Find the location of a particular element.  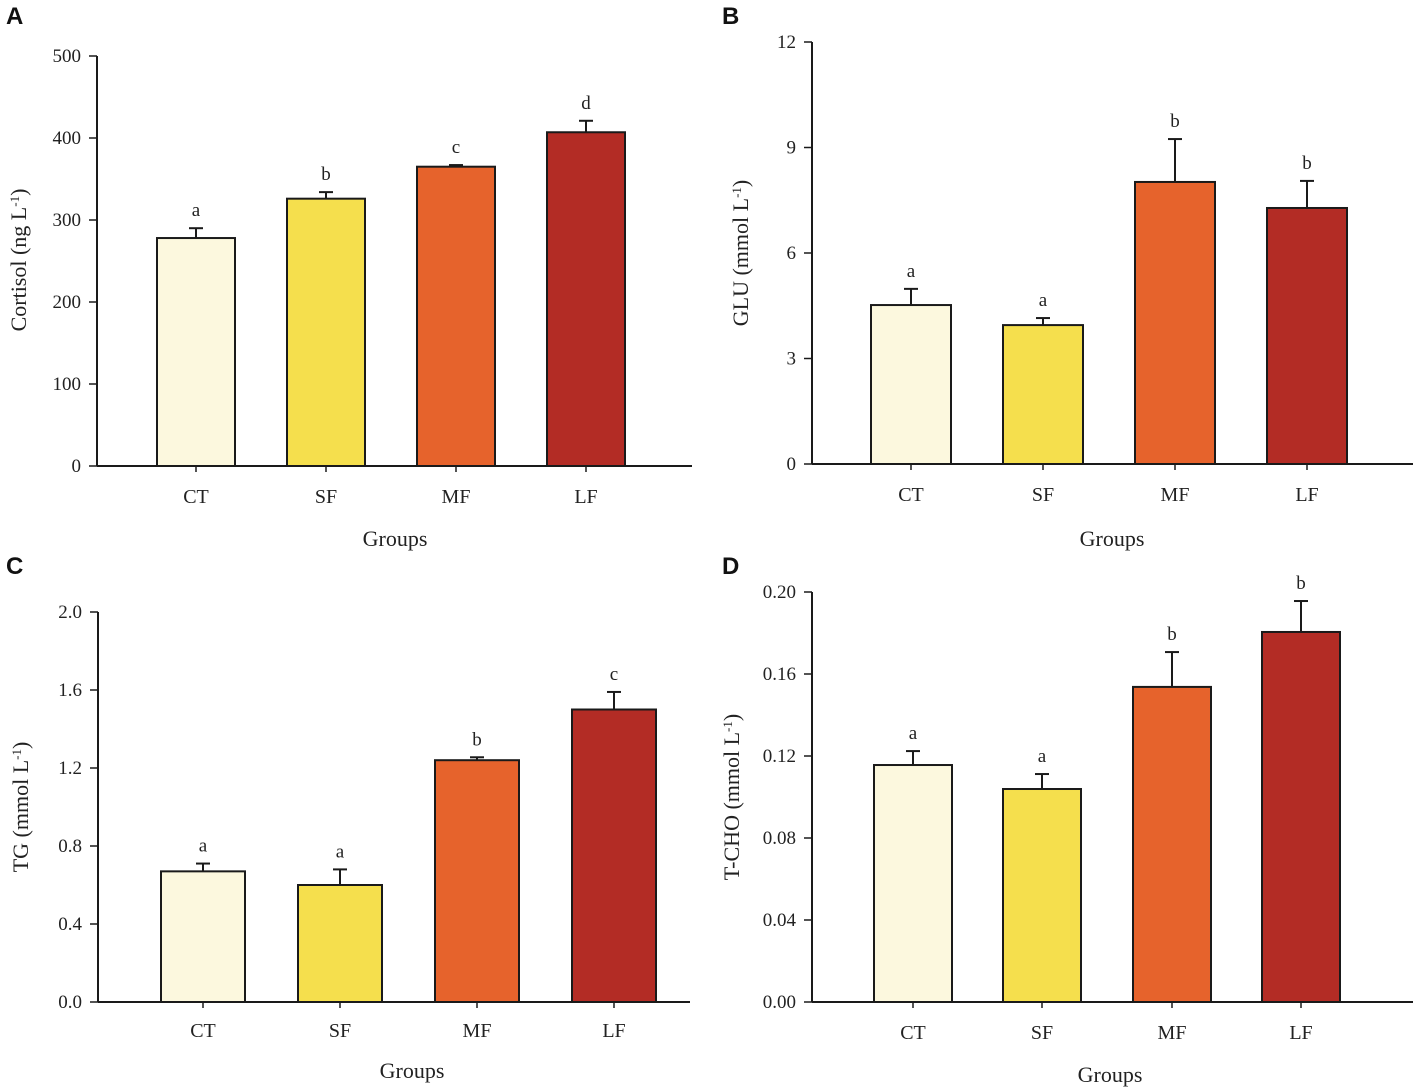

y-axis-label: T-CHO (mmol L-1) is located at coordinates (731, 797).